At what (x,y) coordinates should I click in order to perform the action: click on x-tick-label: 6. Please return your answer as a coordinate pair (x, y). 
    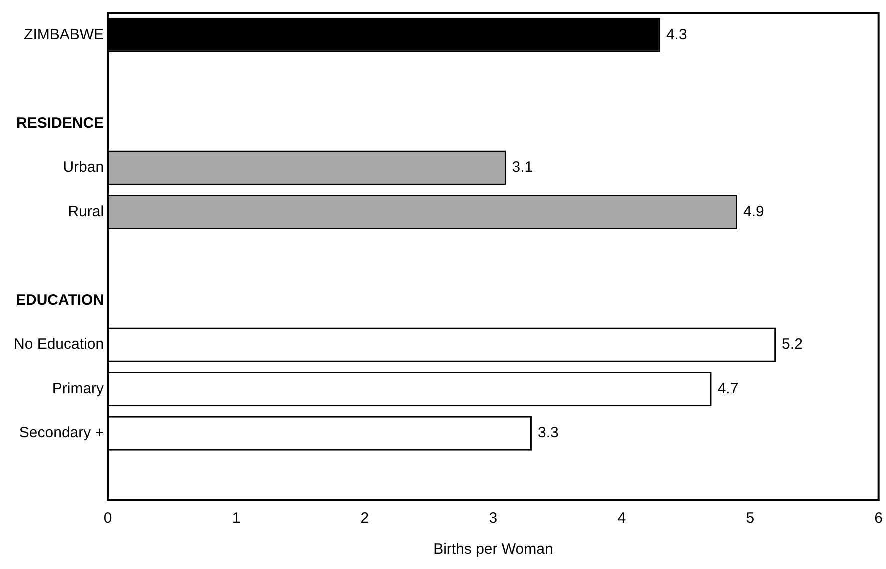
    Looking at the image, I should click on (878, 519).